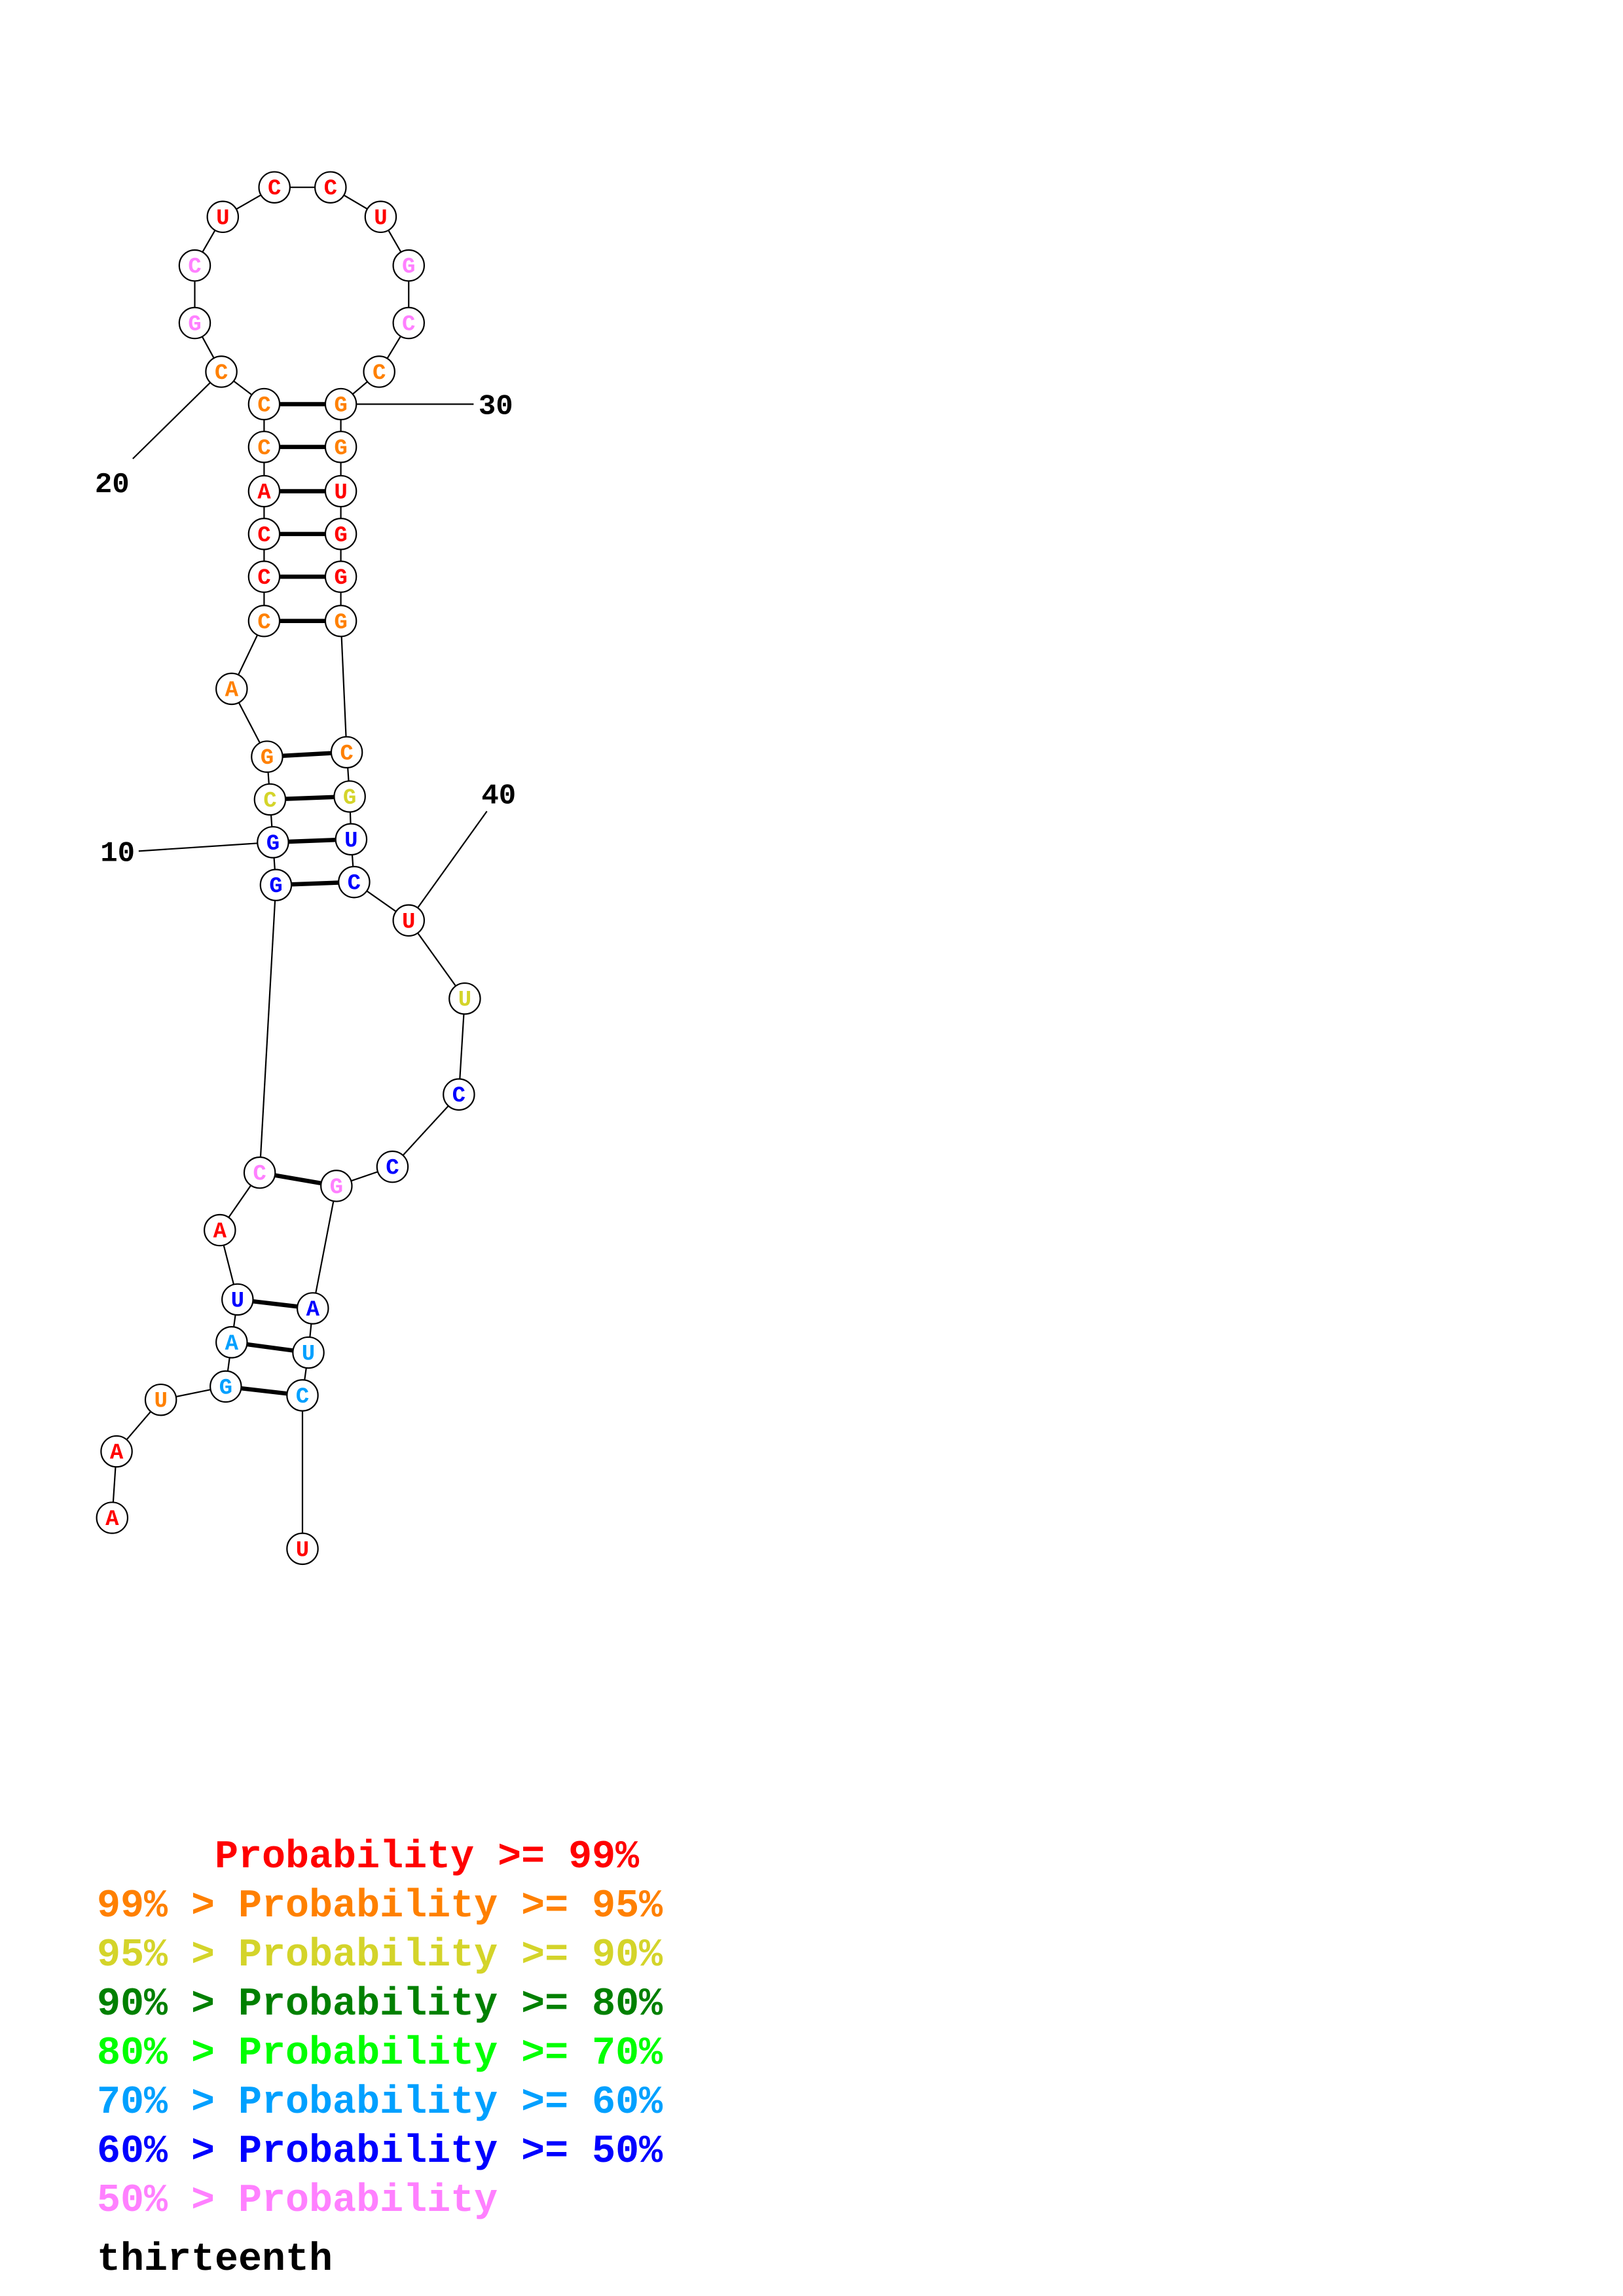  Describe the element at coordinates (380, 1955) in the screenshot. I see `legend-entry: 95% > Probability >= 90%` at that location.